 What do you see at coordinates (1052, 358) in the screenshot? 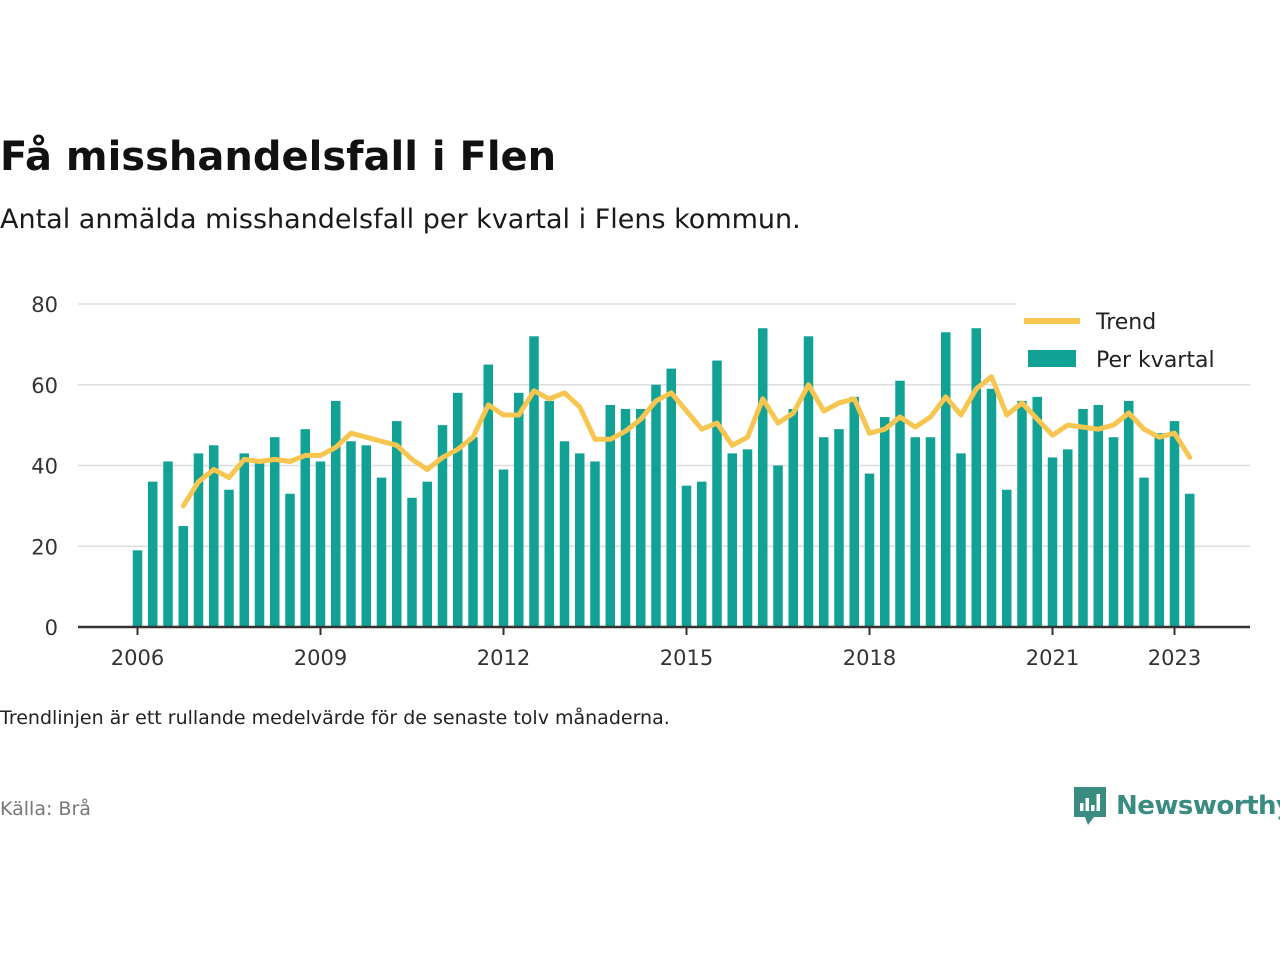
I see `legend-bar-swatch` at bounding box center [1052, 358].